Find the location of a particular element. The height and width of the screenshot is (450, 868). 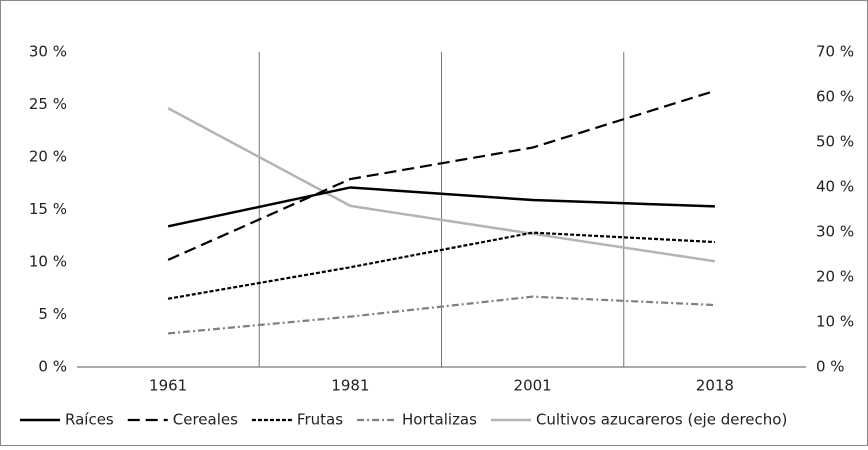

y2-tick-label: 40 % is located at coordinates (835, 187).